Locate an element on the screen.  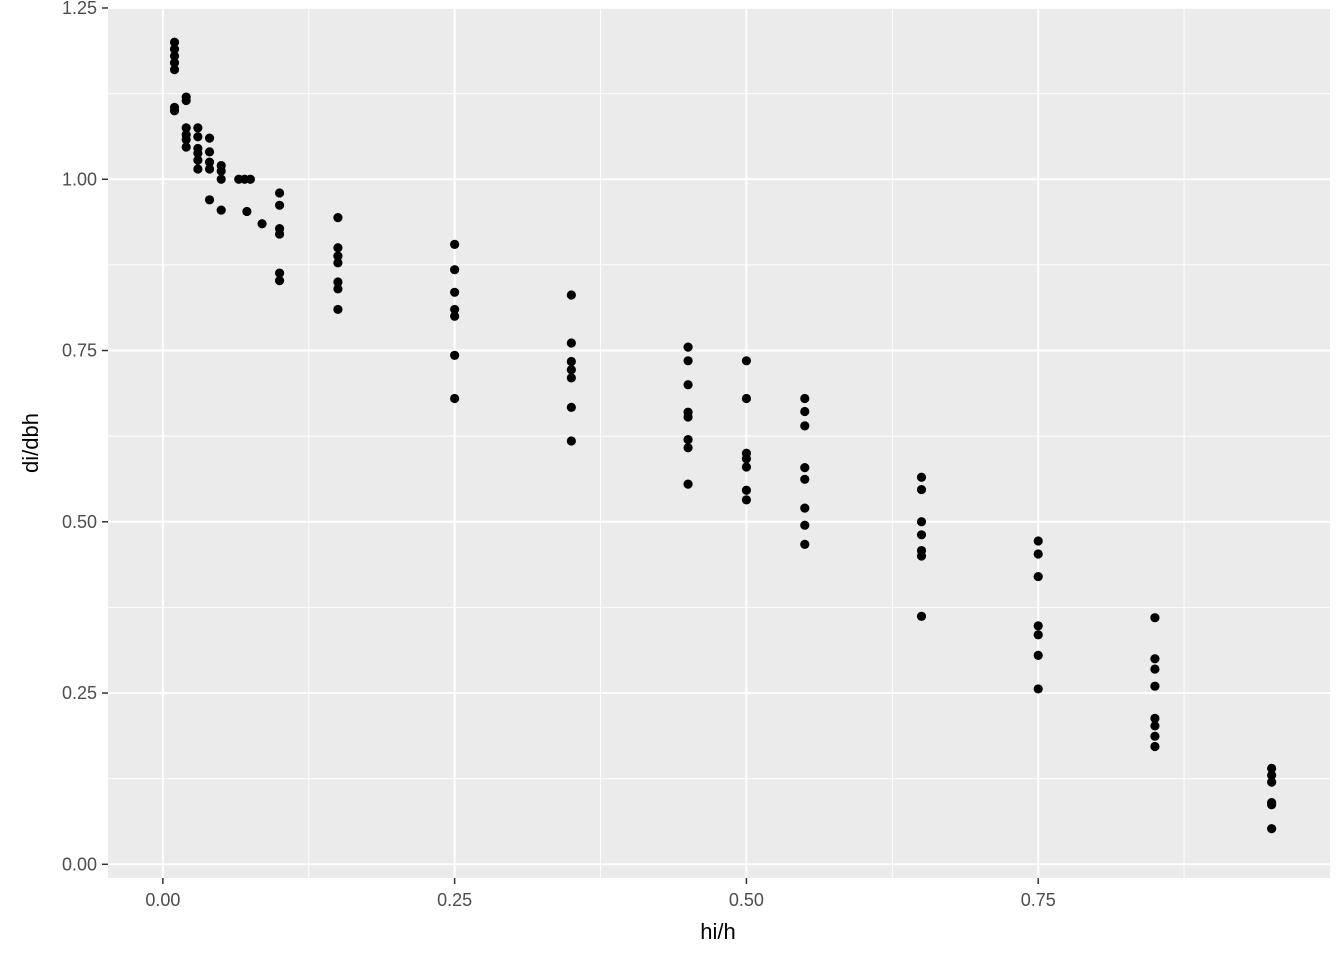
x-axis: 0.00 0.25 0.50 0.75 is located at coordinates (600, 894).